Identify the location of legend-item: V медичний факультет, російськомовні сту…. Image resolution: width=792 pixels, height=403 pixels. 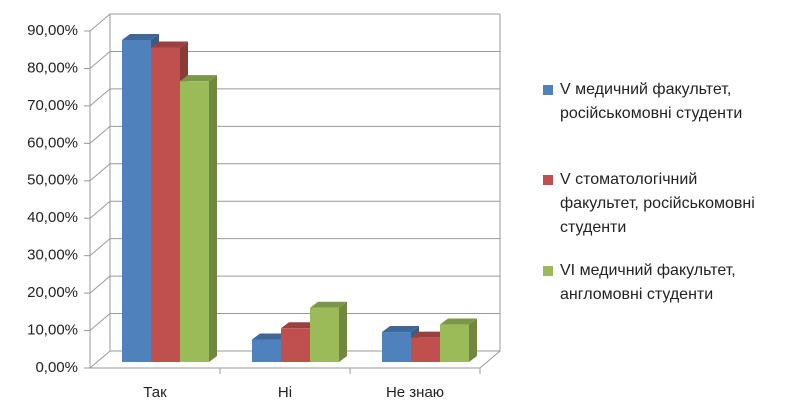
(661, 102).